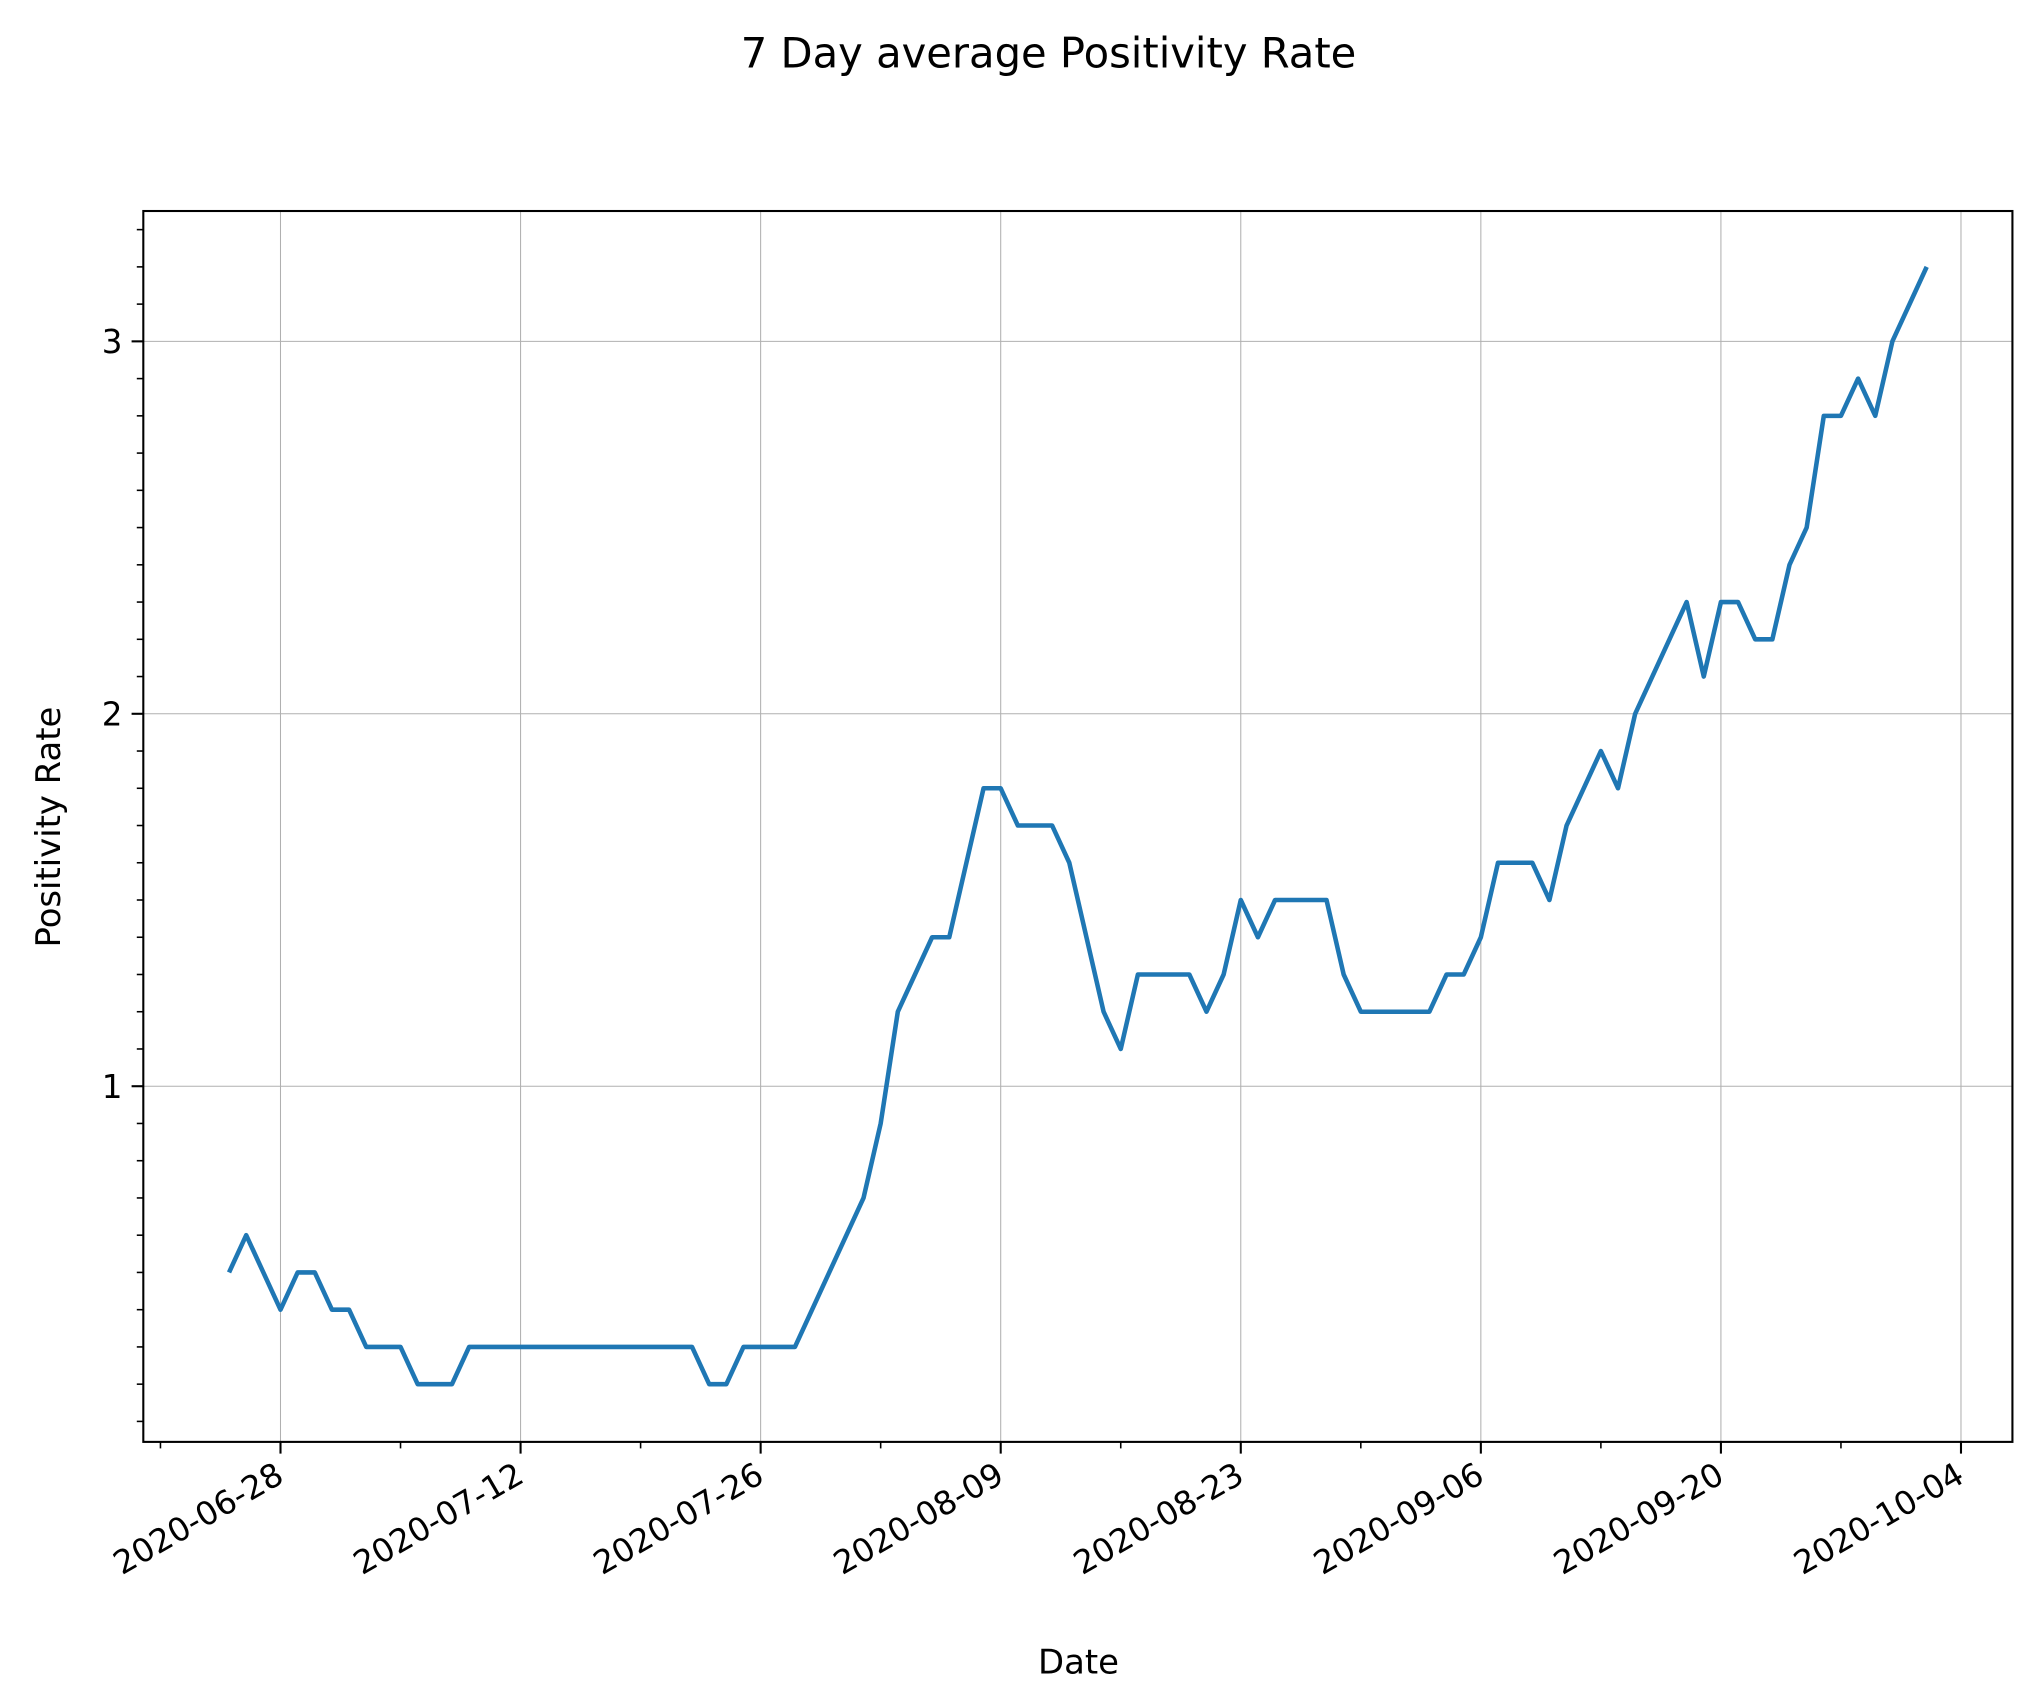  Describe the element at coordinates (198, 1518) in the screenshot. I see `x-tick-label: 2020-06-28` at that location.